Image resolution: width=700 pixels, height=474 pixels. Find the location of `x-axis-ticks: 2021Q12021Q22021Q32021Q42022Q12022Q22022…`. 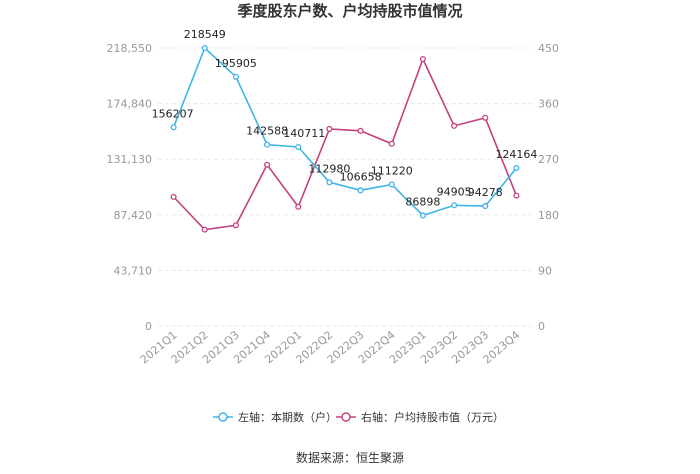

x-axis-ticks: 2021Q12021Q22021Q32021Q42022Q12022Q22022… is located at coordinates (330, 347).